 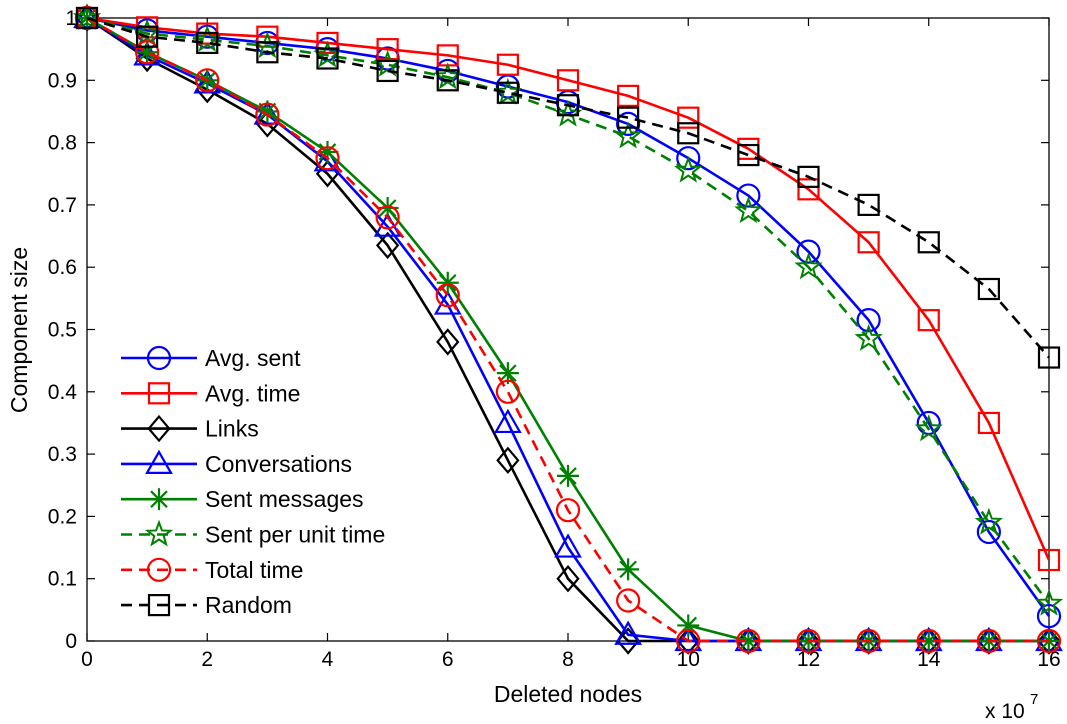 What do you see at coordinates (62, 143) in the screenshot?
I see `y-tick-label: 0.8` at bounding box center [62, 143].